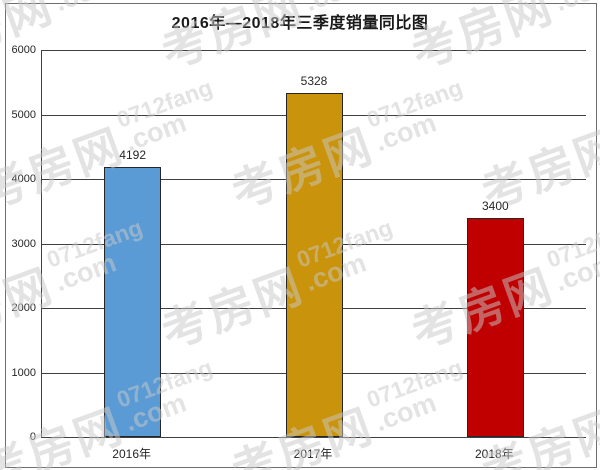 This screenshot has height=470, width=600. Describe the element at coordinates (23, 243) in the screenshot. I see `y-tick-label: 3000` at that location.